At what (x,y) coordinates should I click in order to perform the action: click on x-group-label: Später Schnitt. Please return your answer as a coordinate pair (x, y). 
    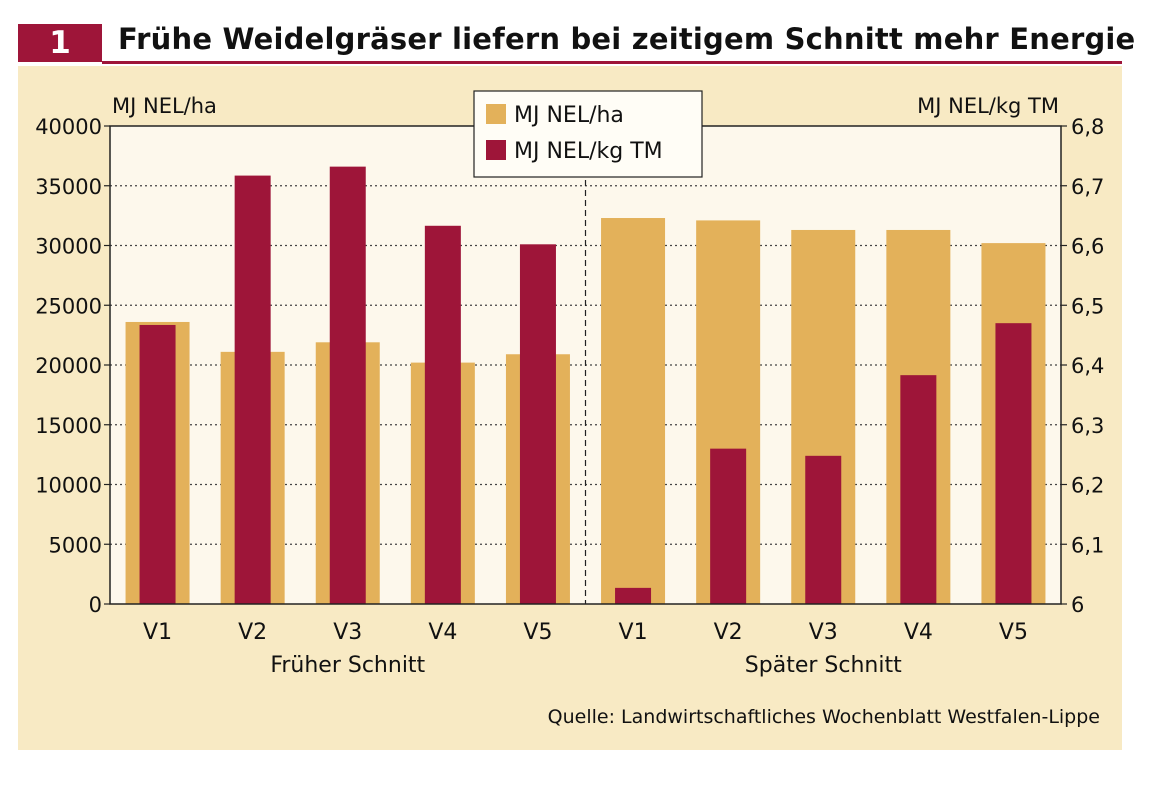
    Looking at the image, I should click on (823, 665).